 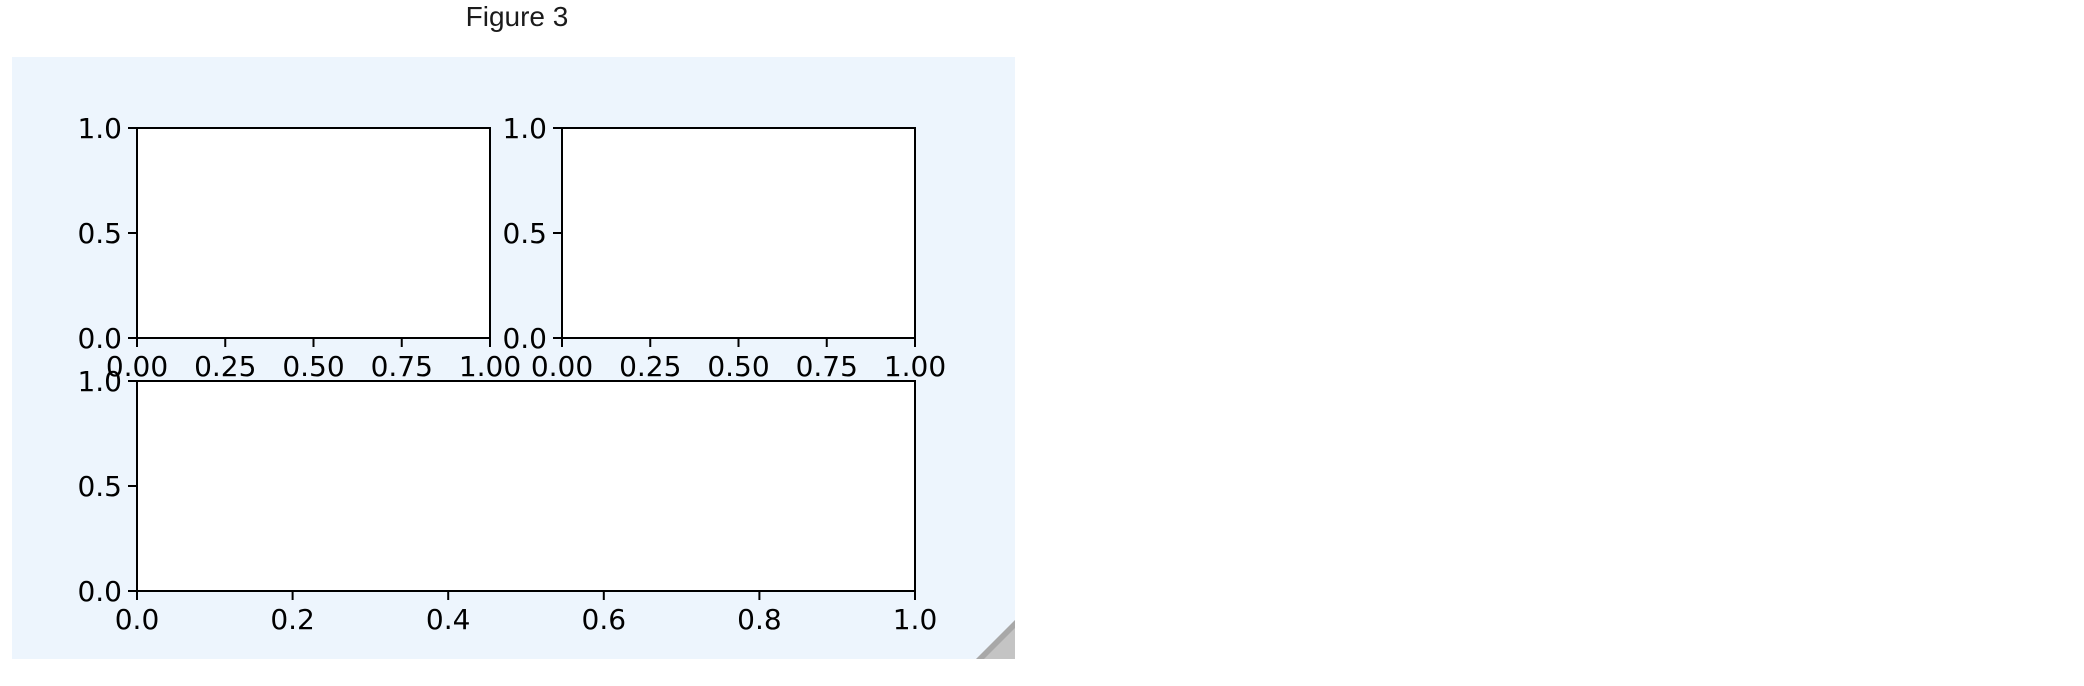 I want to click on resize-grip-icon, so click(x=995, y=639).